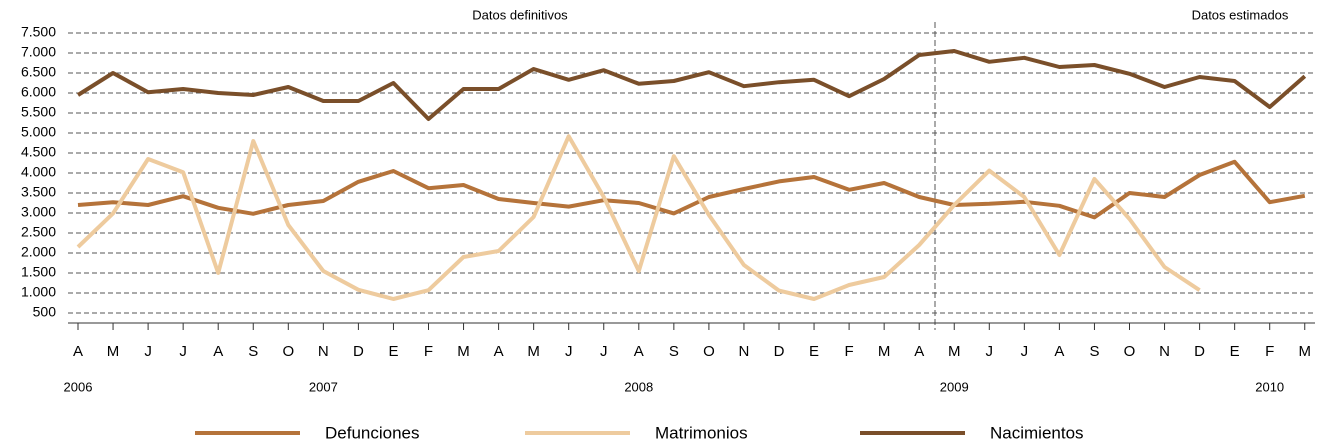 This screenshot has width=1325, height=443. Describe the element at coordinates (323, 386) in the screenshot. I see `x-group-label: 2007` at that location.